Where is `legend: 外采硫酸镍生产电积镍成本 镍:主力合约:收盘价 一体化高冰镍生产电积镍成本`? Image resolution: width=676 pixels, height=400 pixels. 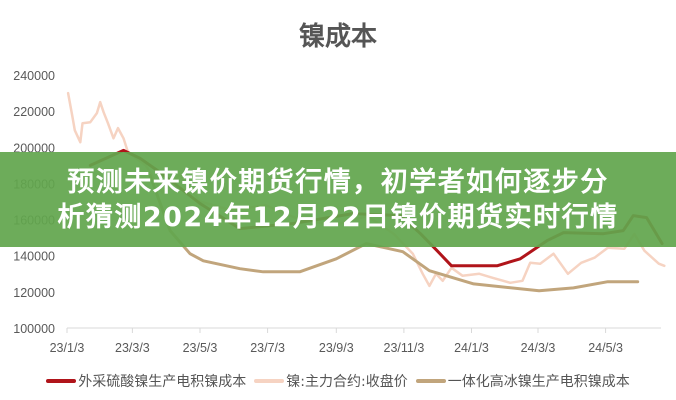 legend: 外采硫酸镍生产电积镍成本 镍:主力合约:收盘价 一体化高冰镍生产电积镍成本 is located at coordinates (338, 381).